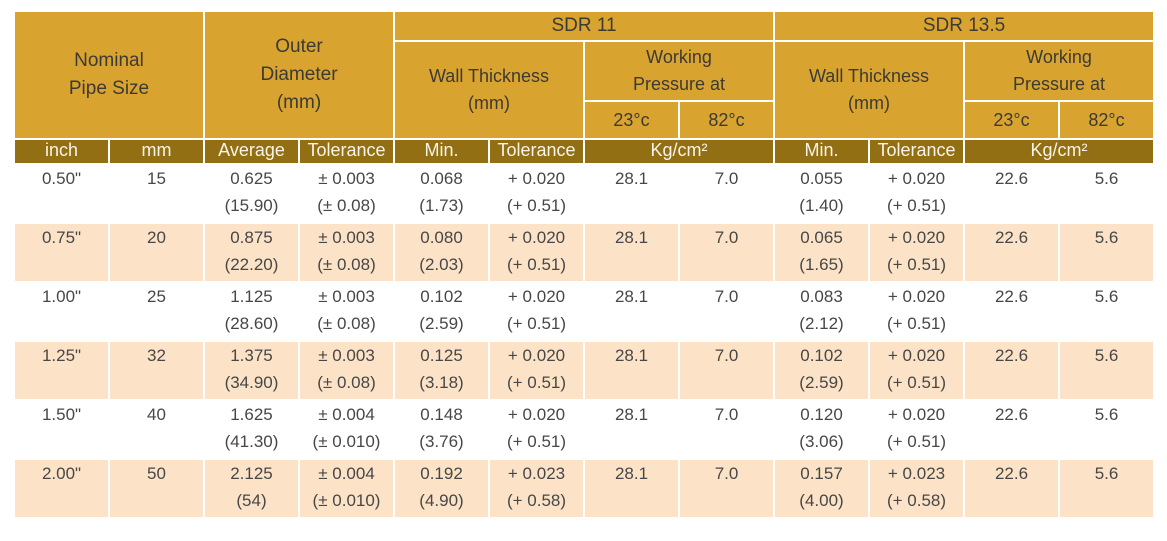  What do you see at coordinates (251, 473) in the screenshot?
I see `cell-line: 2.125` at bounding box center [251, 473].